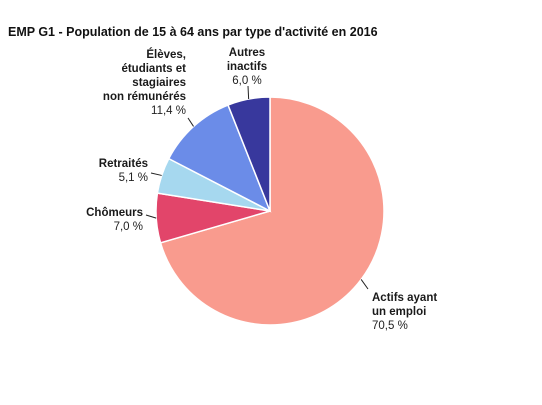  What do you see at coordinates (128, 227) in the screenshot?
I see `slice-value-label-chomeurs: 7,0 %` at bounding box center [128, 227].